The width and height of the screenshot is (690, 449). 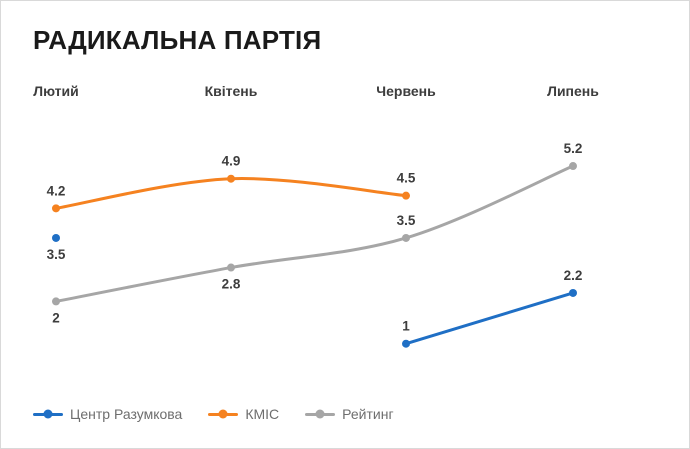 I want to click on series-2-value-label-0: 2, so click(x=56, y=317).